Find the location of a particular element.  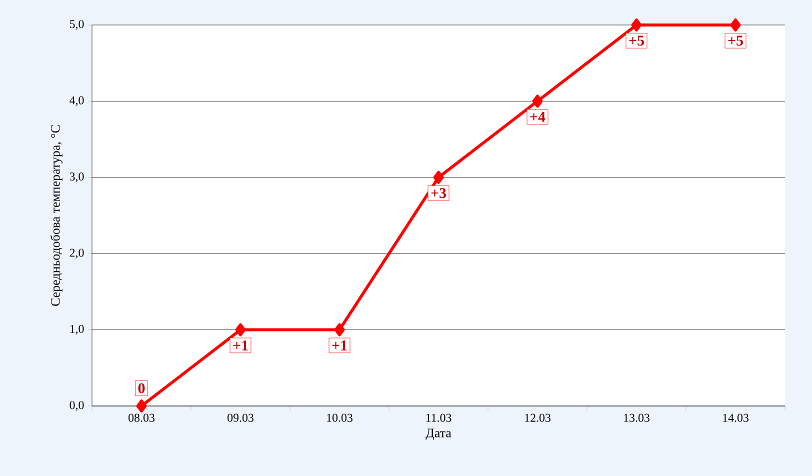

data-label: 0 is located at coordinates (141, 388).